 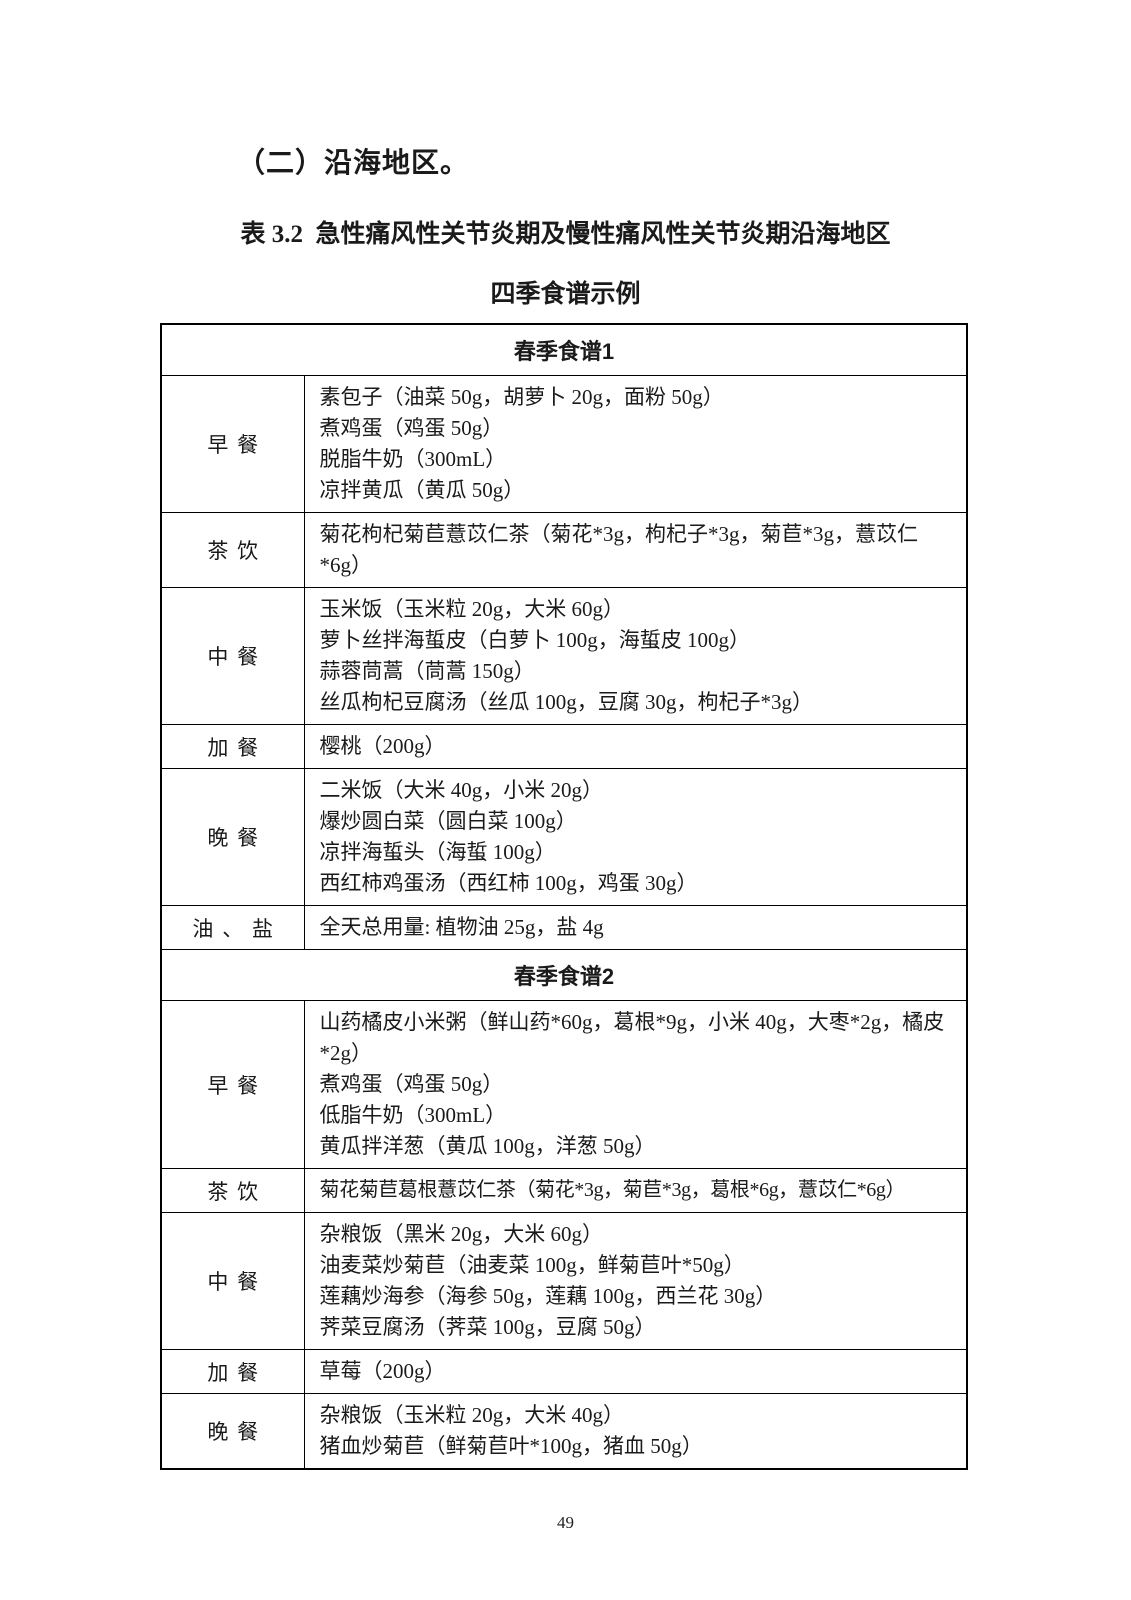 What do you see at coordinates (232, 837) in the screenshot?
I see `meal-label-dinner-s1: 晚餐` at bounding box center [232, 837].